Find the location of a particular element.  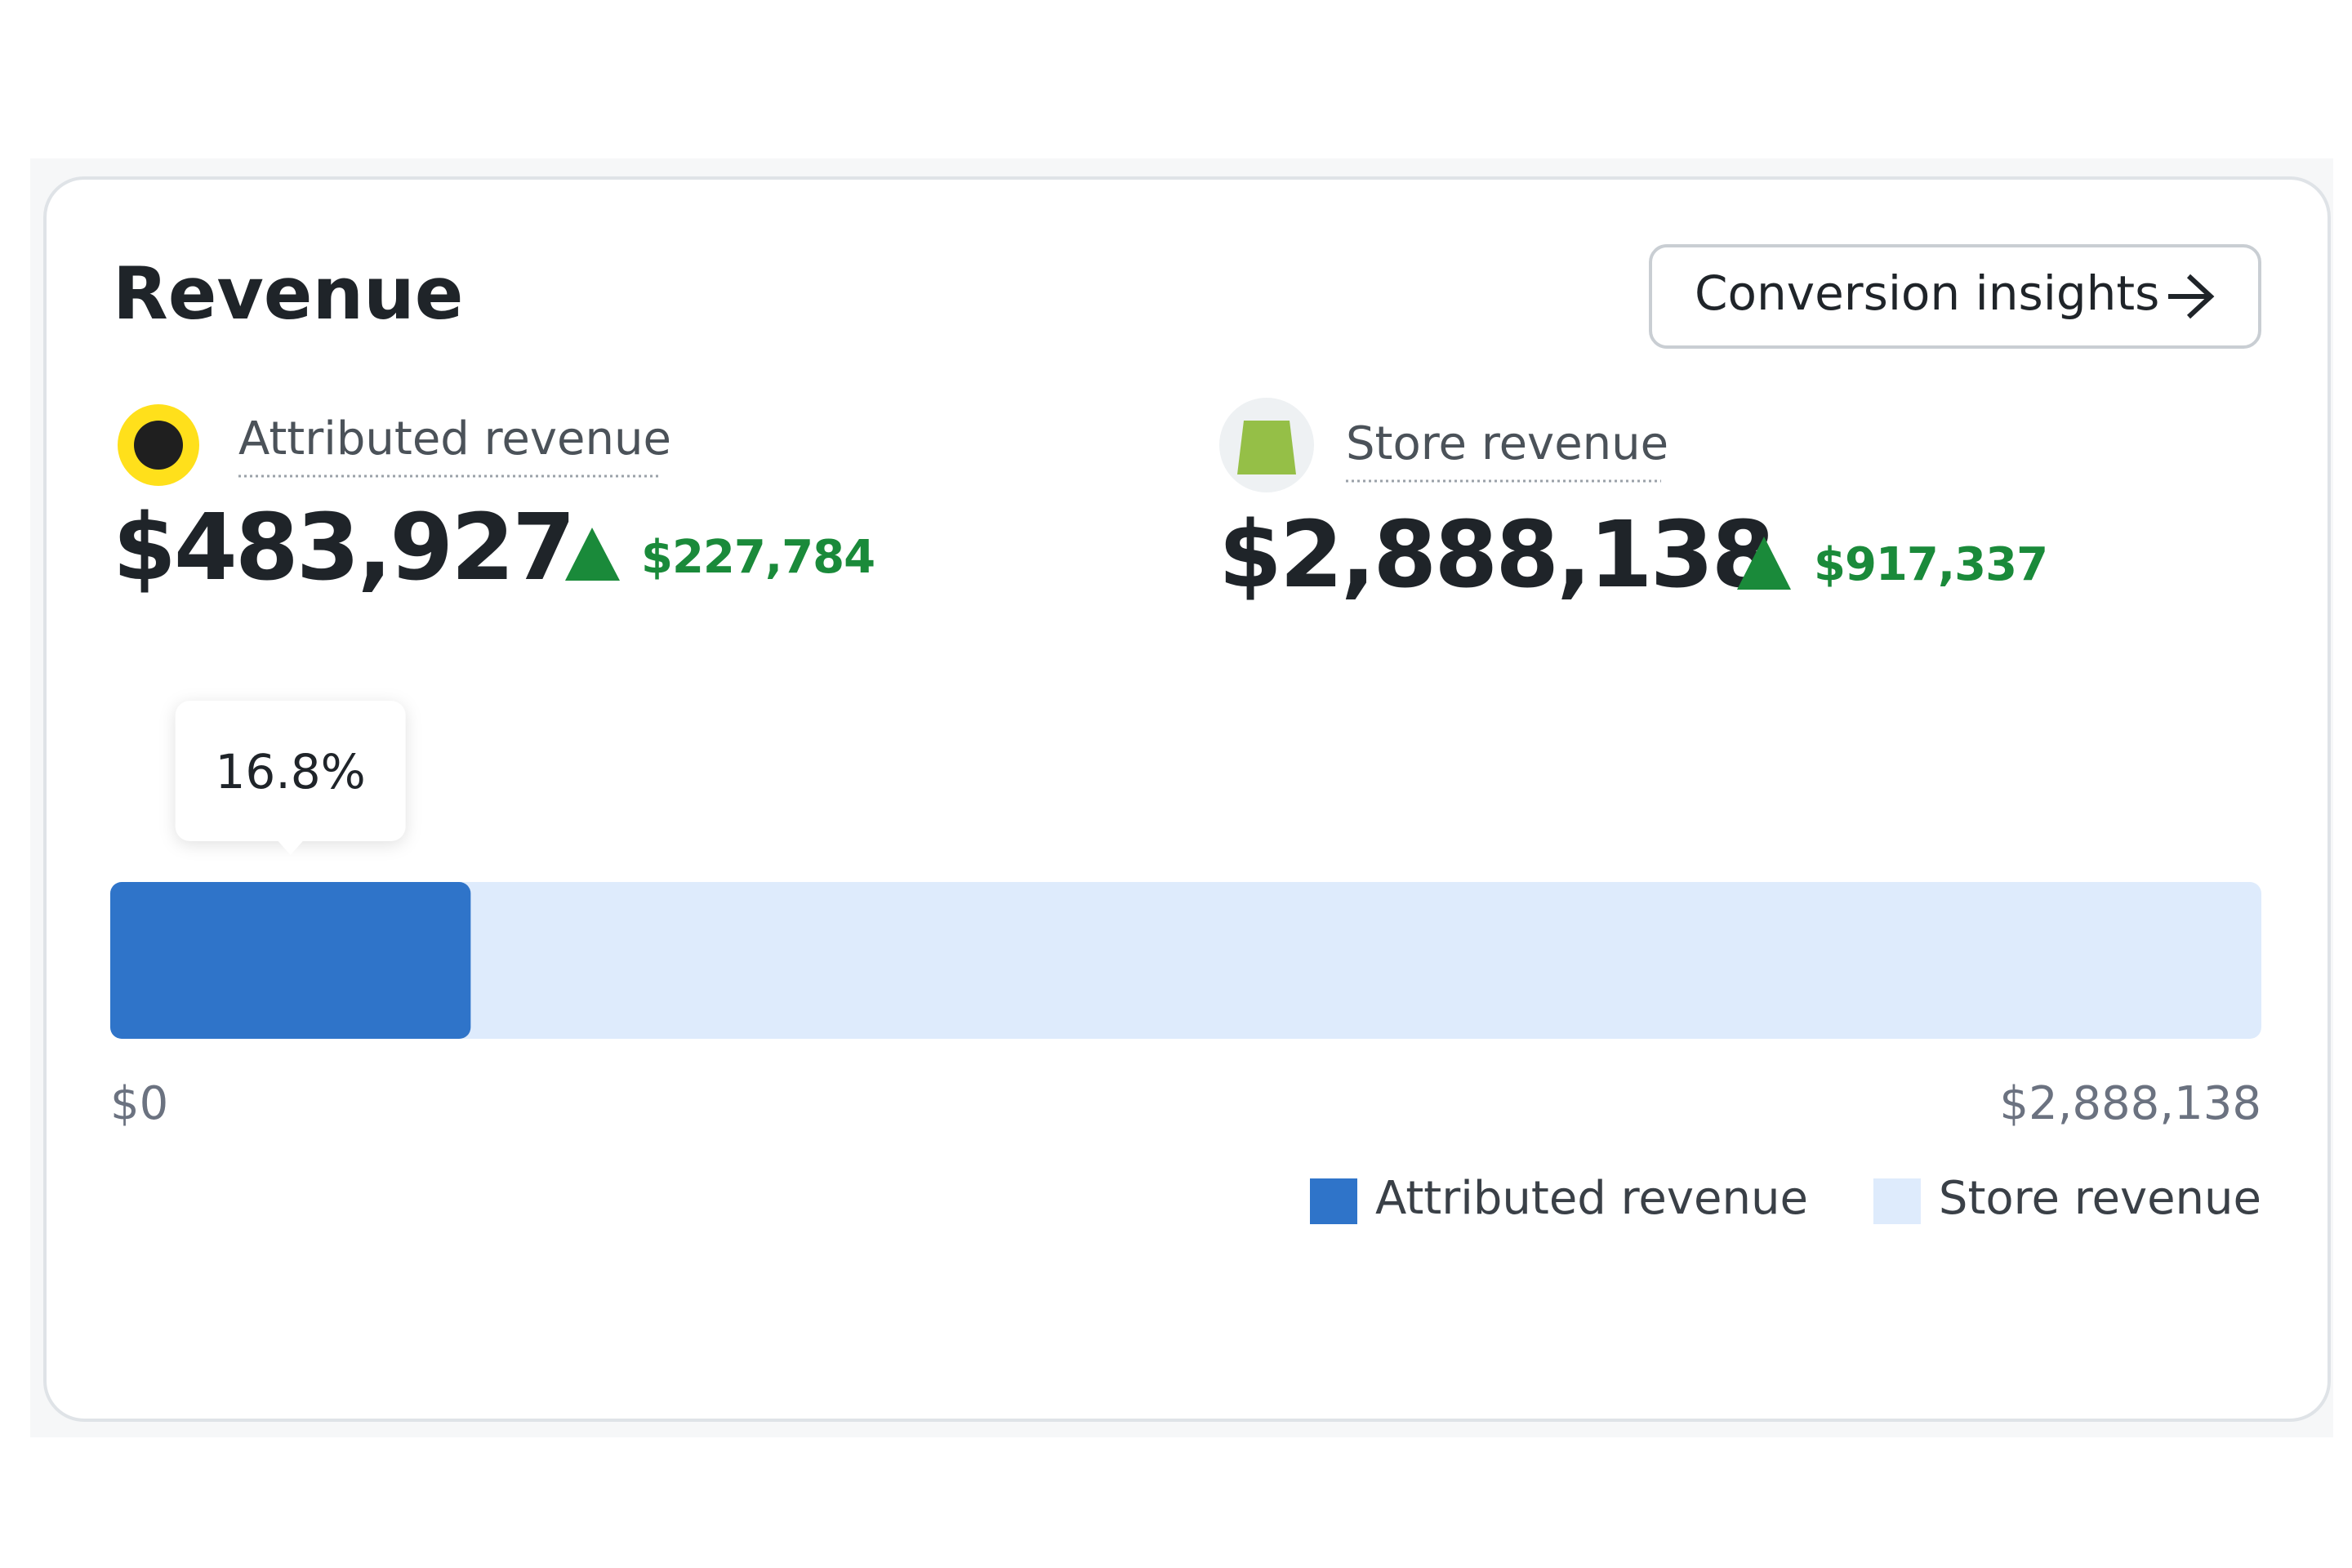

metric-label: Attributed revenue is located at coordinates (454, 439).